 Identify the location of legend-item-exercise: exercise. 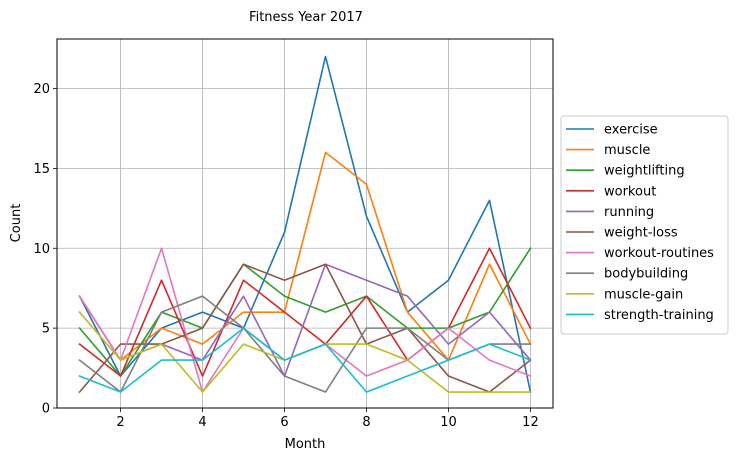
(612, 130).